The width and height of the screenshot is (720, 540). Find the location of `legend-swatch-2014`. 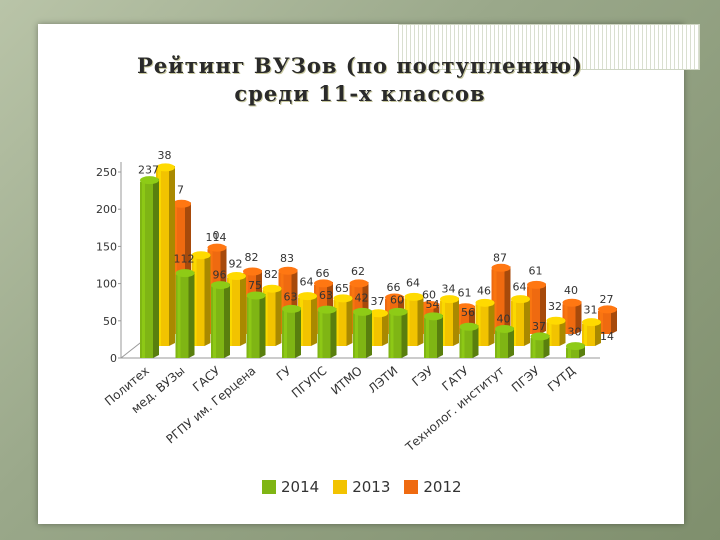

legend-swatch-2014 is located at coordinates (269, 487).